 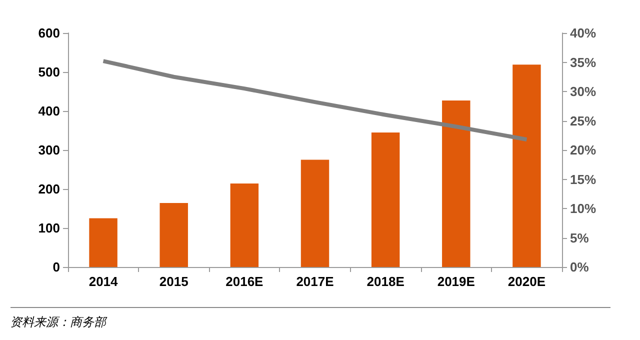 I want to click on y-tick-label: 200, so click(x=49, y=189).